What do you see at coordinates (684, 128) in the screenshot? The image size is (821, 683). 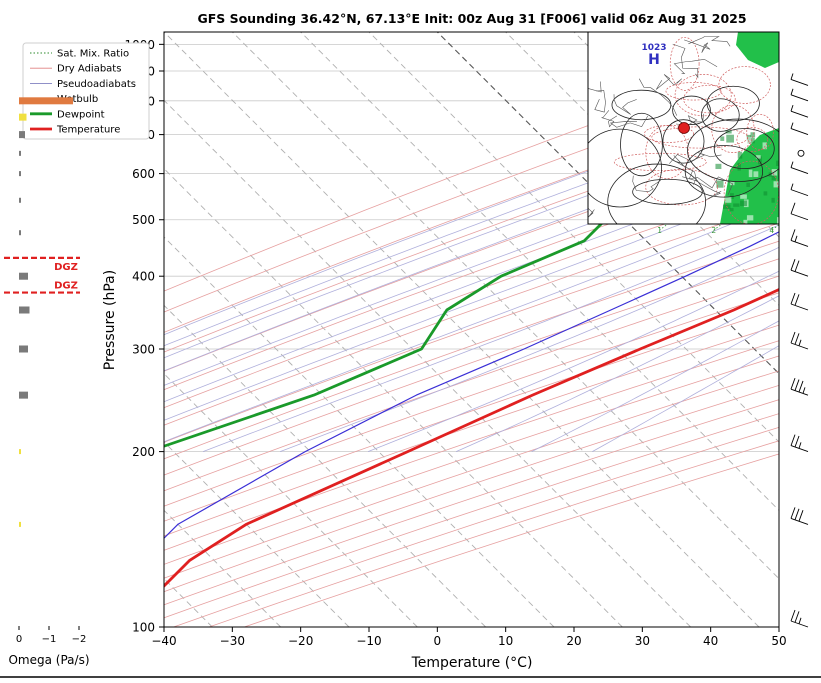 I see `location-marker` at bounding box center [684, 128].